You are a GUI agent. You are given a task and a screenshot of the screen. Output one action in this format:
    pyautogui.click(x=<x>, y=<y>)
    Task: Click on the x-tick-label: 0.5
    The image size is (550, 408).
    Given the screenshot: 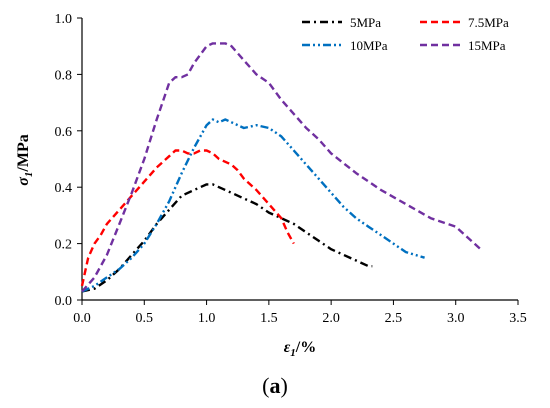 What is the action you would take?
    pyautogui.click(x=145, y=318)
    